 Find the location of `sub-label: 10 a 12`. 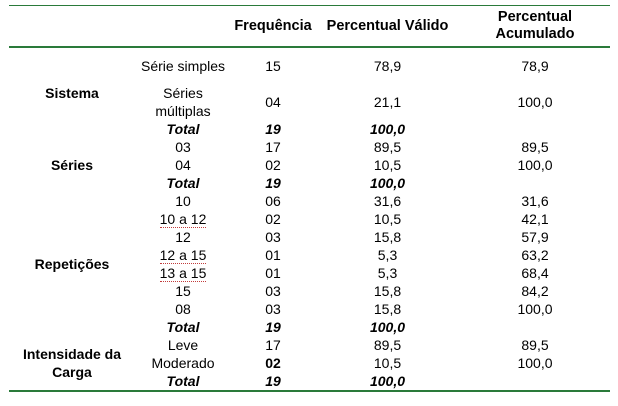

sub-label: 10 a 12 is located at coordinates (183, 219).